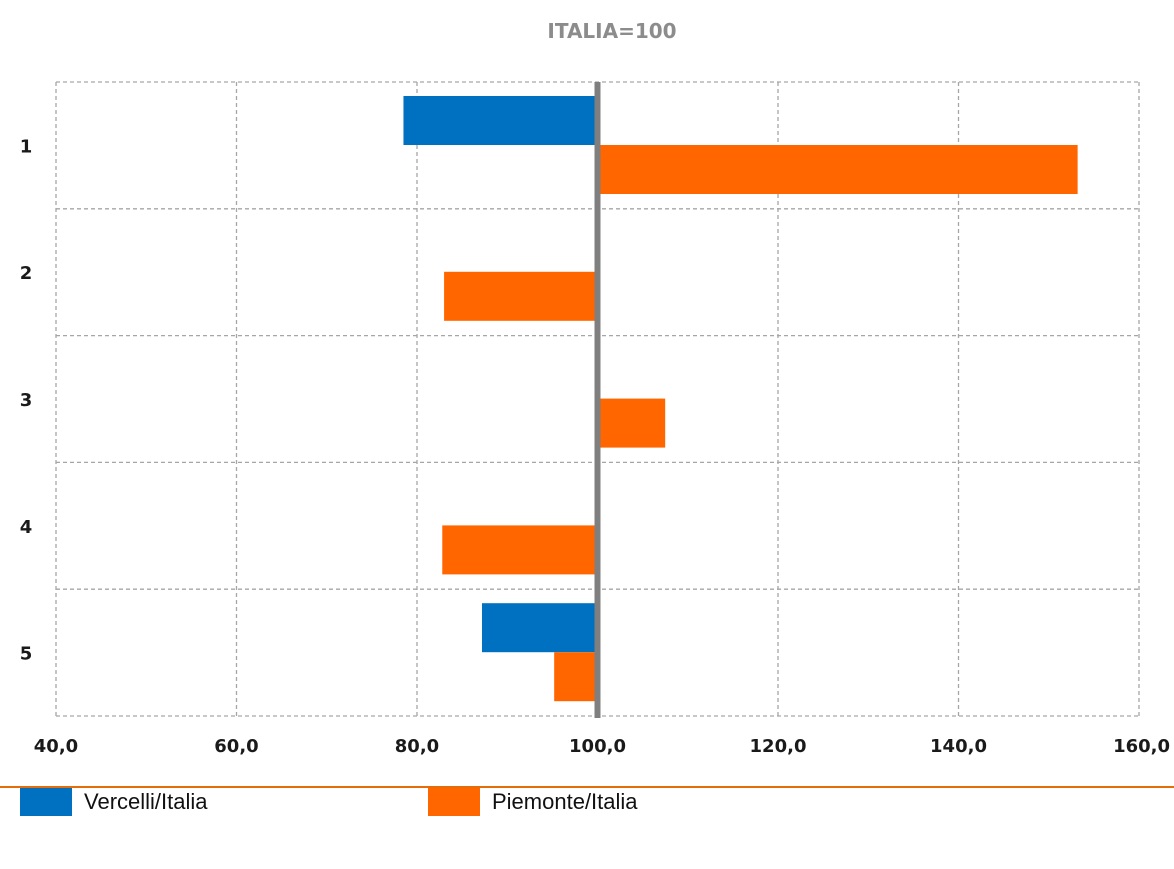  Describe the element at coordinates (417, 746) in the screenshot. I see `x-tick-label: 80,0` at that location.